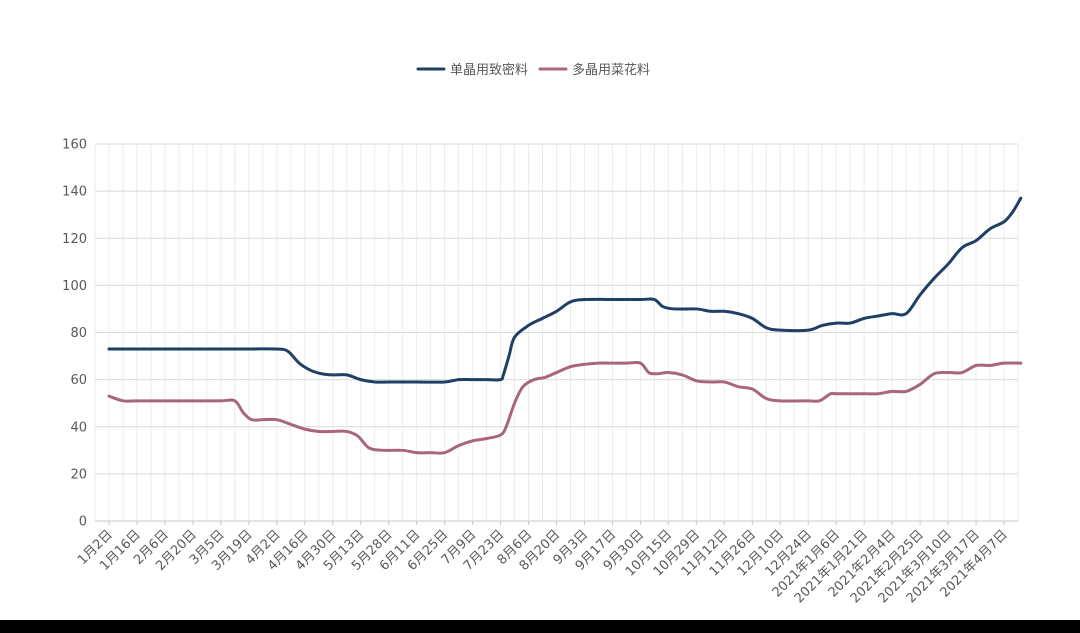 This screenshot has height=633, width=1080. I want to click on y-tick-label: 20, so click(78, 474).